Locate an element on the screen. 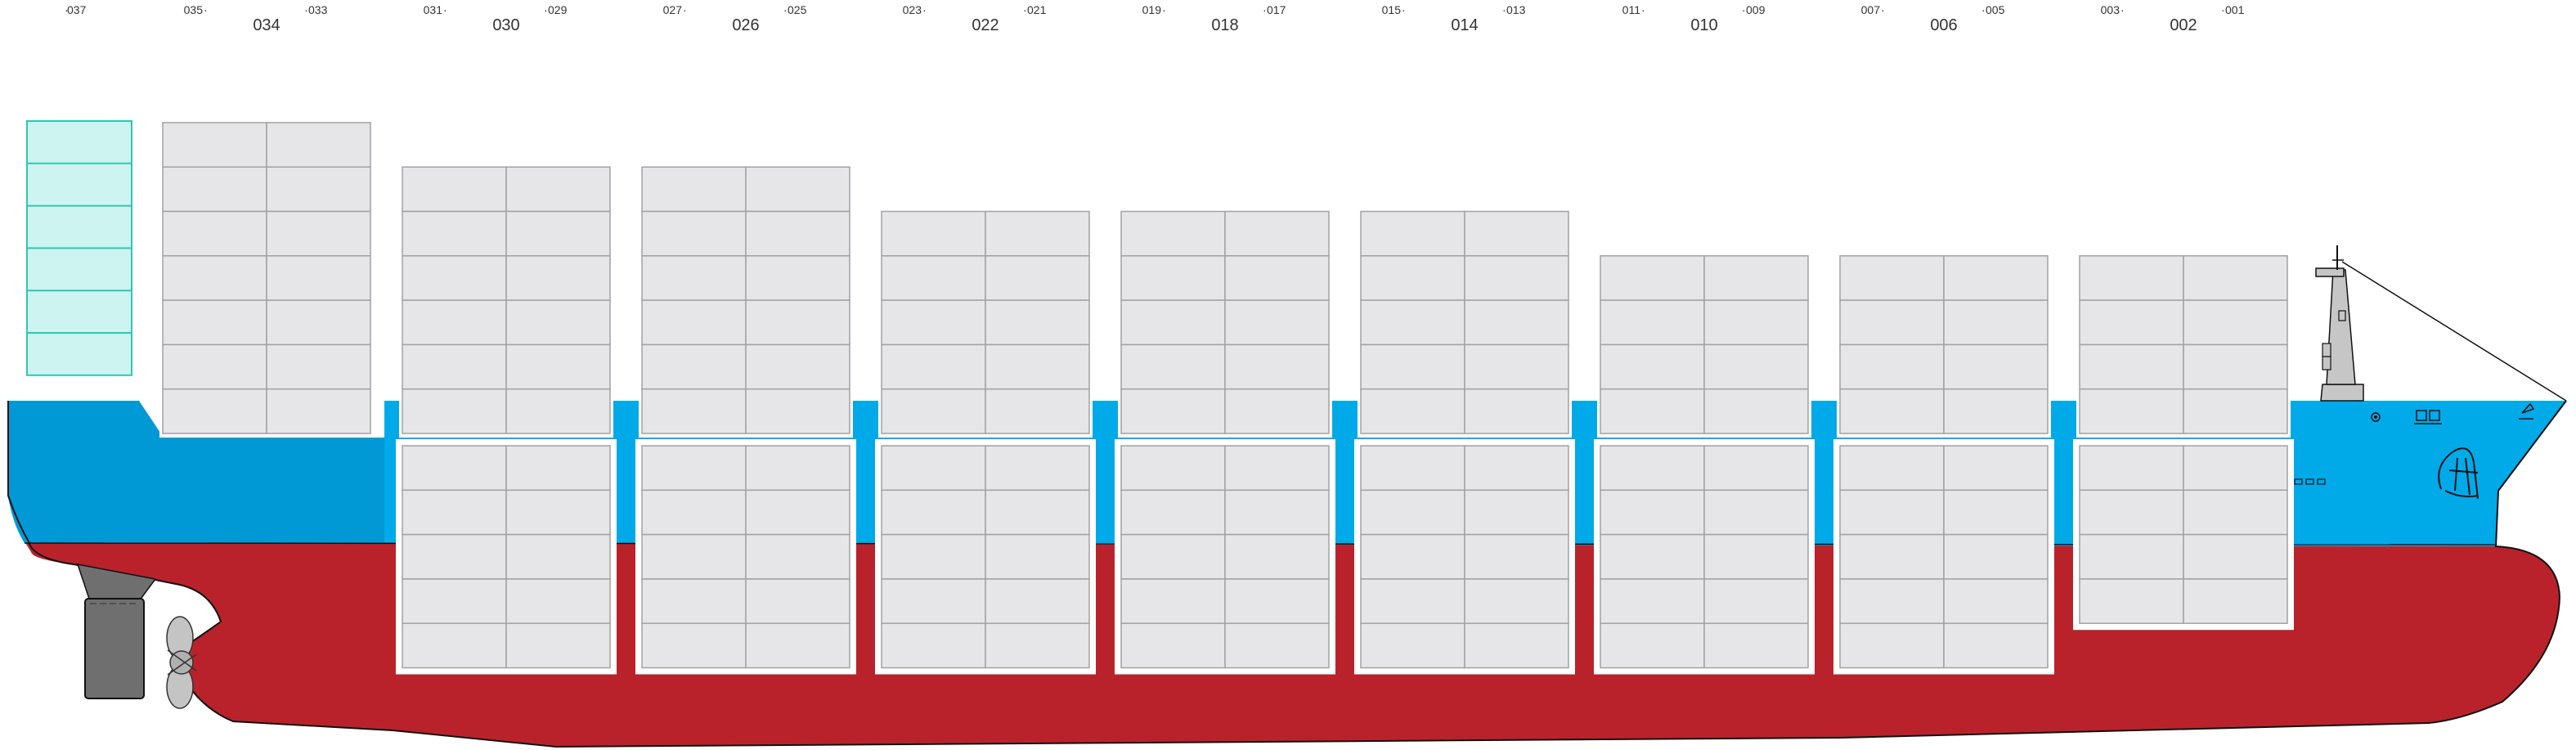 Image resolution: width=2576 pixels, height=750 pixels. bay-label-030: 030 is located at coordinates (506, 25).